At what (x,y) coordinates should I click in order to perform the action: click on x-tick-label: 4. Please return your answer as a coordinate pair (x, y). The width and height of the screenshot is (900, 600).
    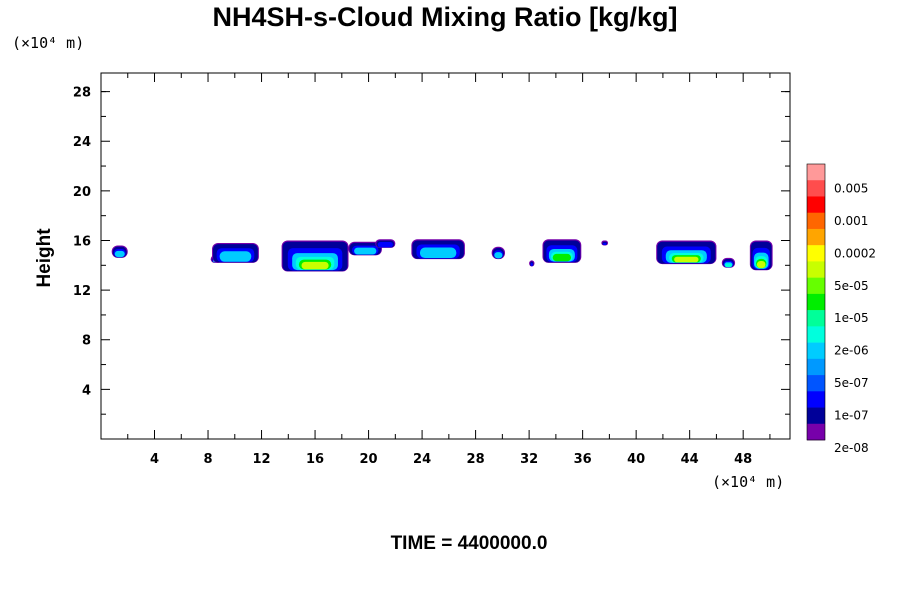
    Looking at the image, I should click on (154, 459).